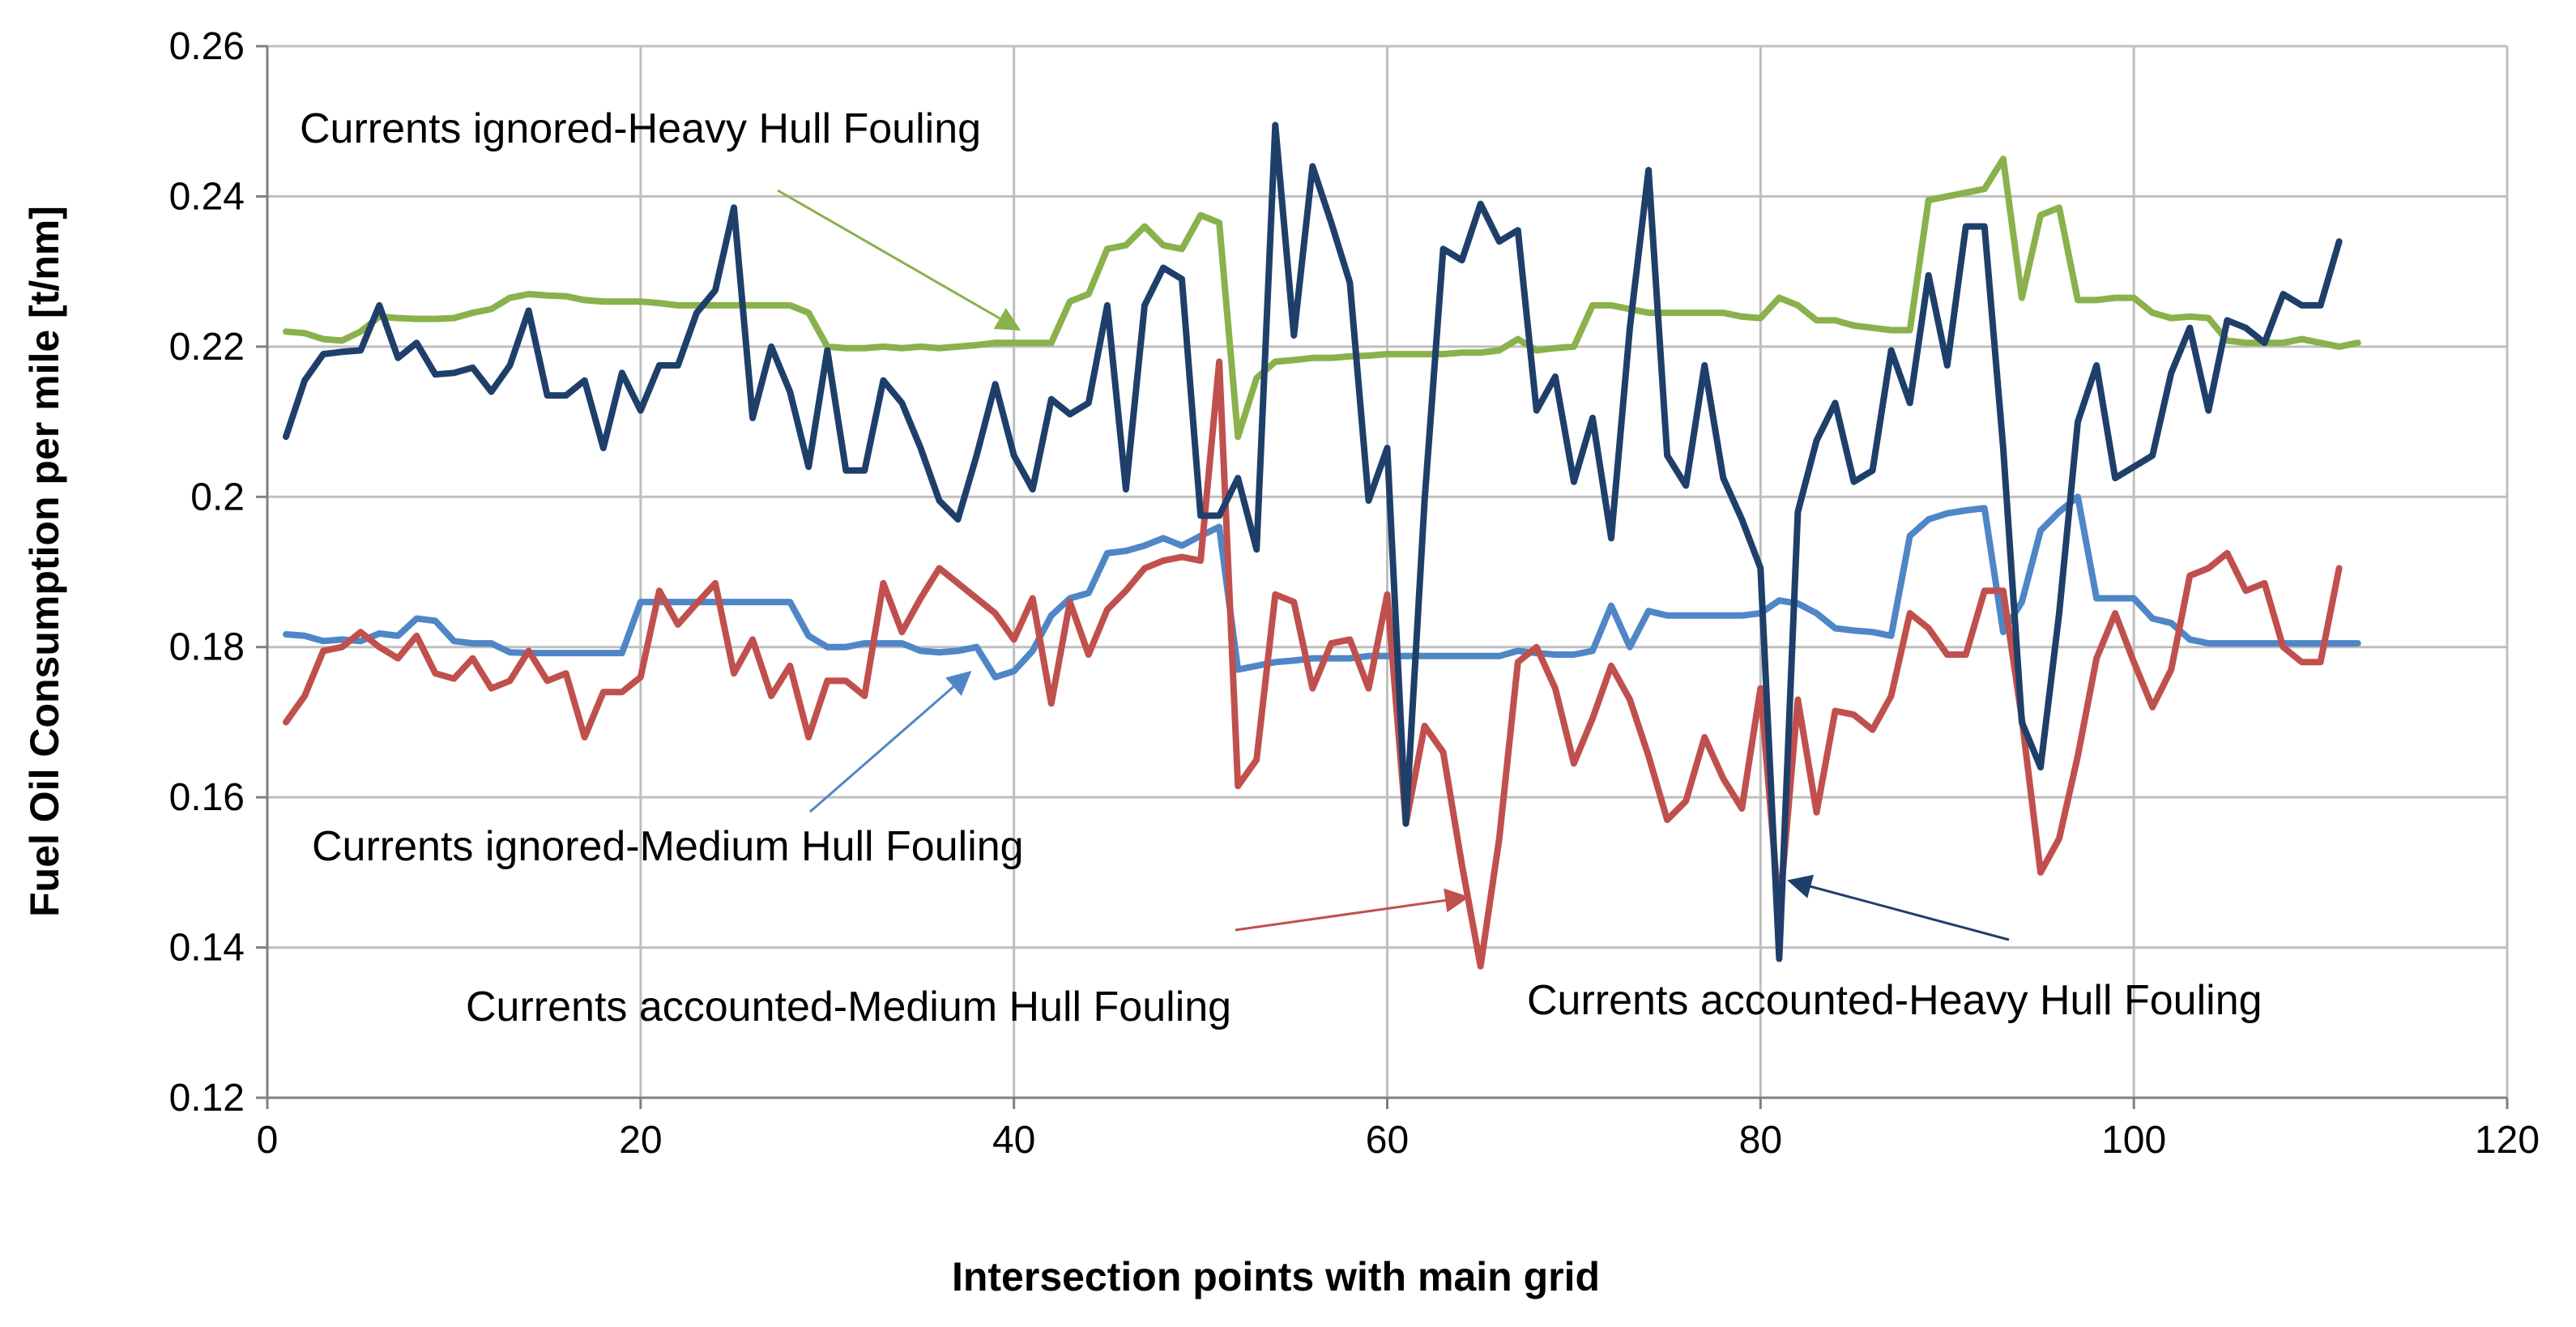  Describe the element at coordinates (1322, 587) in the screenshot. I see `series-line-currents-ignored-medium-hull-fouling` at that location.